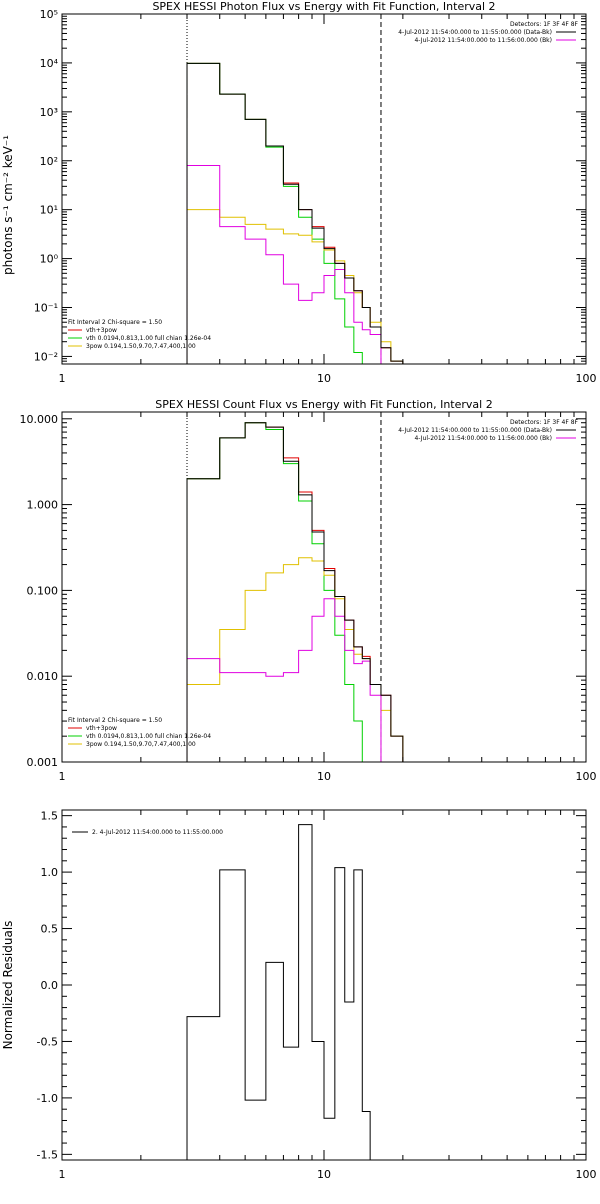  I want to click on y-tick-label: -1.5, so click(47, 1154).